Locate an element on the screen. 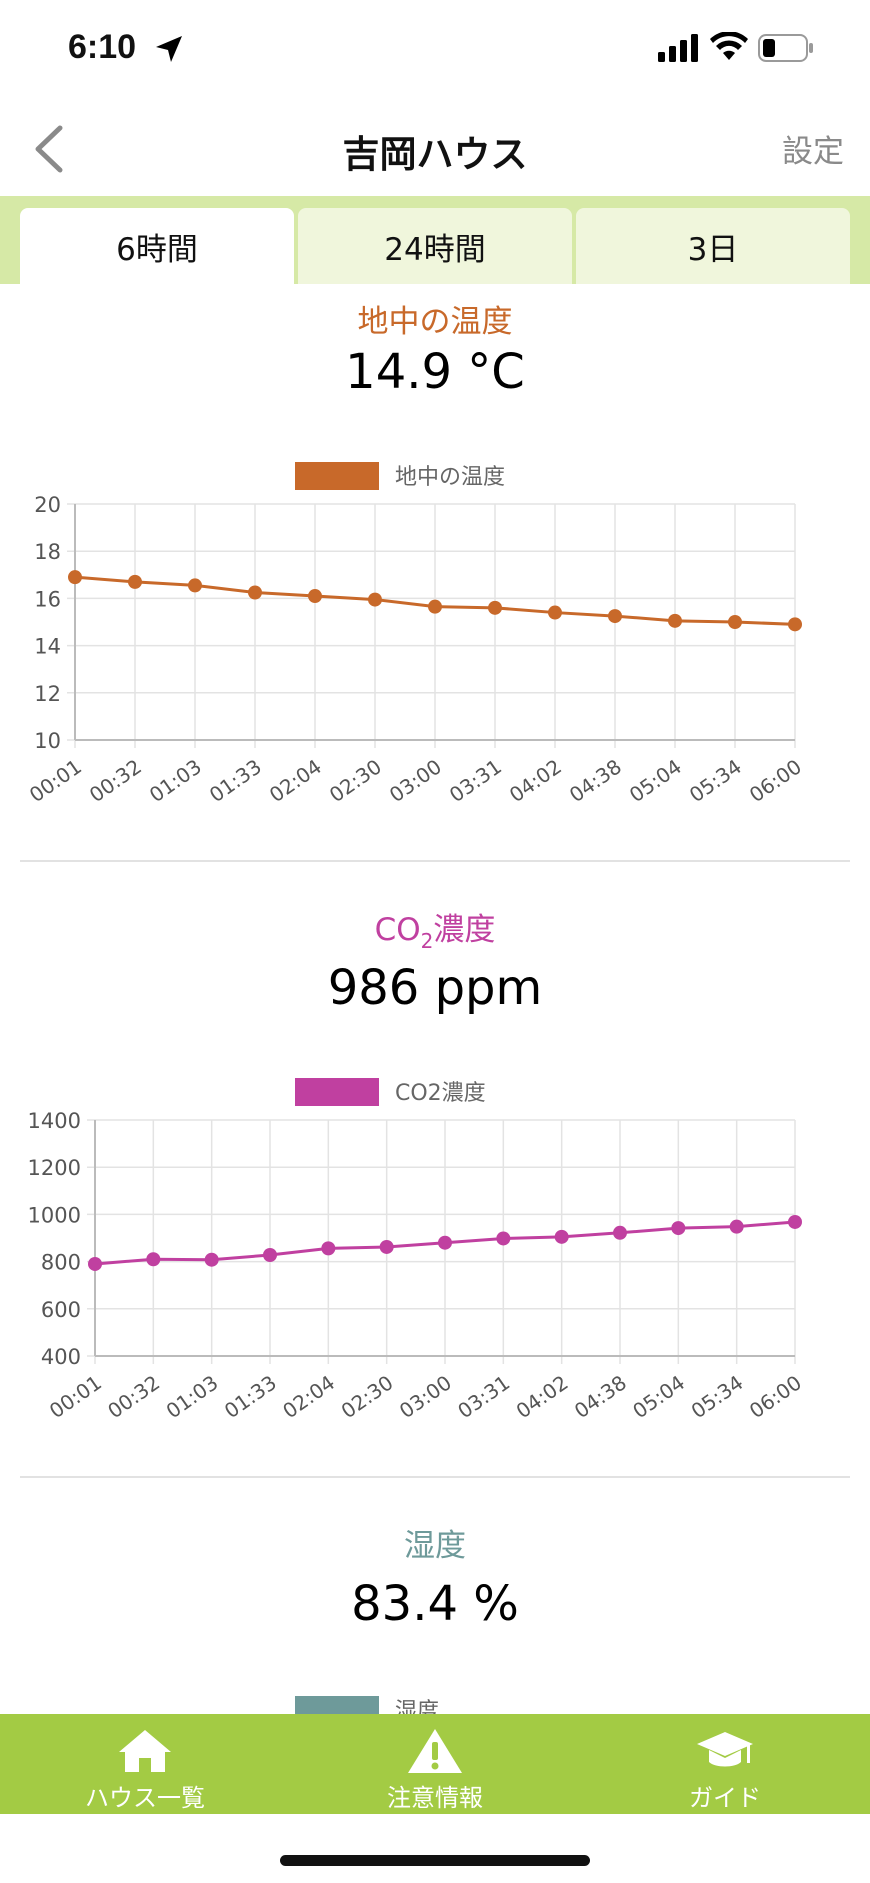  bottom-tab-bar: ハウス一覧 注意情報 ガイド is located at coordinates (435, 1764).